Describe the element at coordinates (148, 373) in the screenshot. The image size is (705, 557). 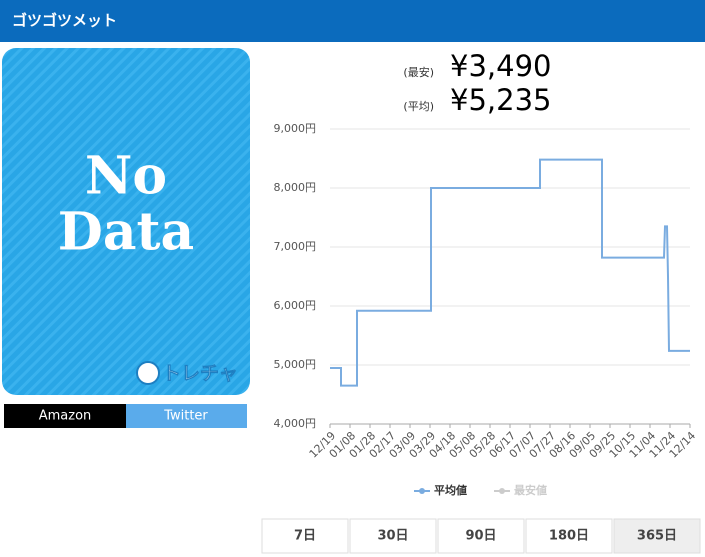
I see `logo-icon` at that location.